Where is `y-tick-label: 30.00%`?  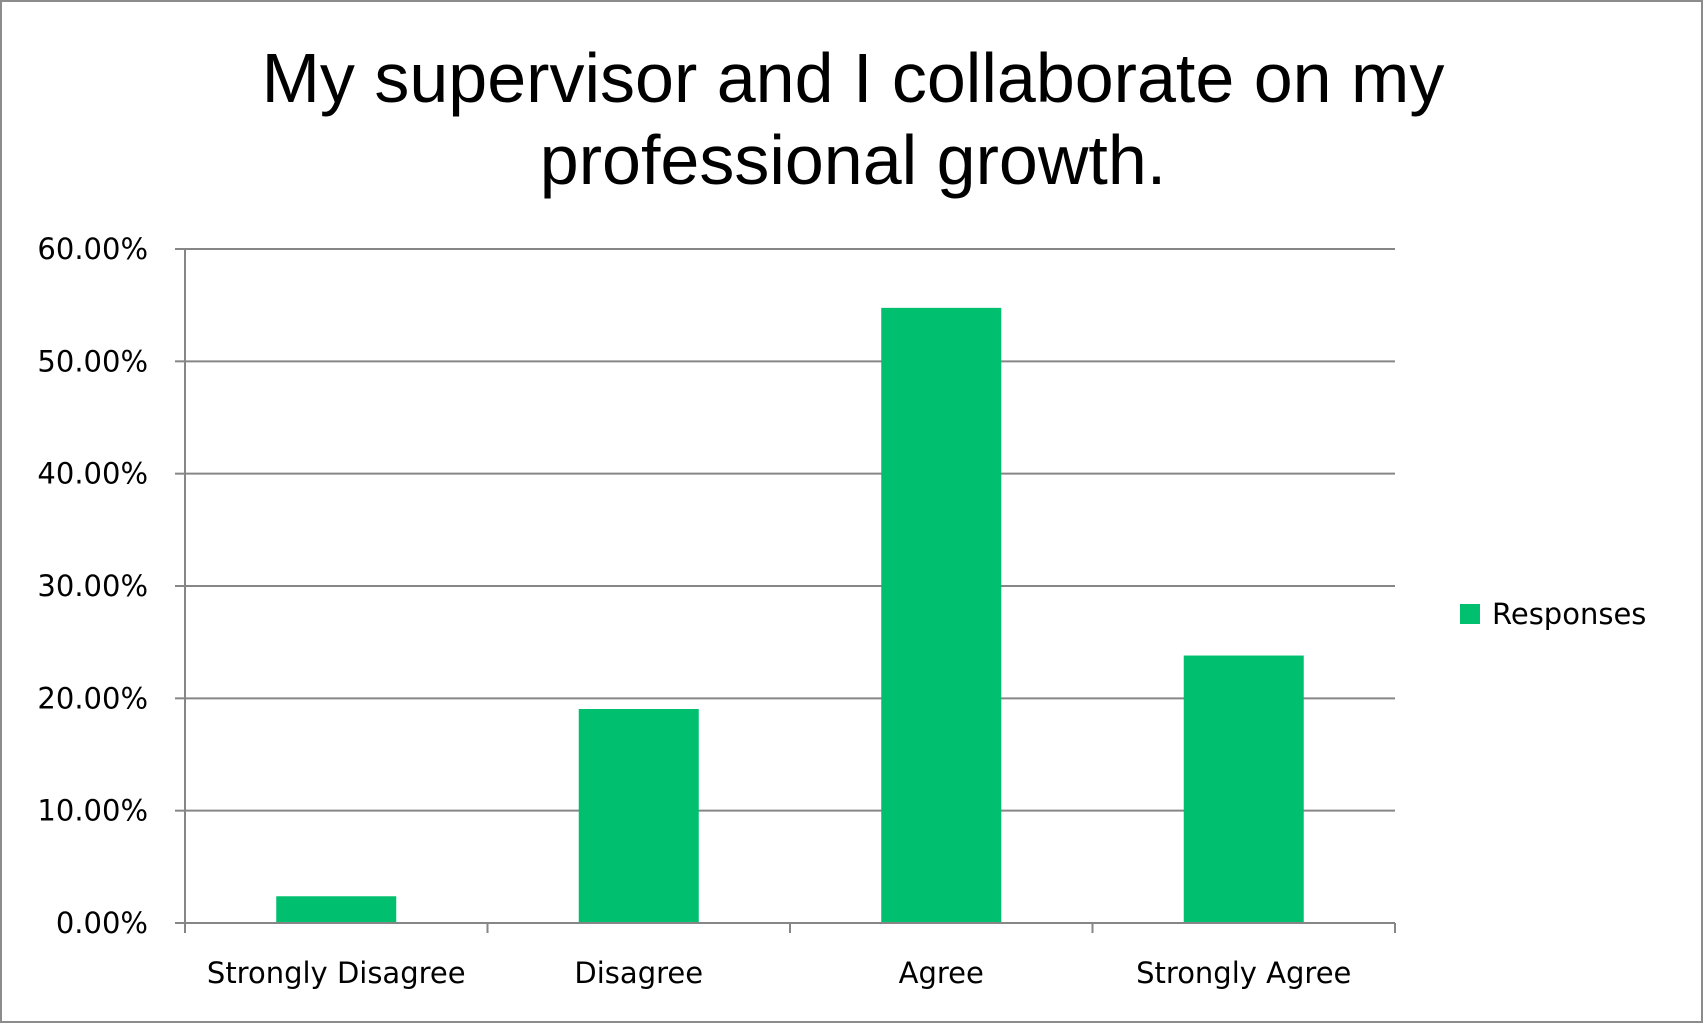
y-tick-label: 30.00% is located at coordinates (92, 586).